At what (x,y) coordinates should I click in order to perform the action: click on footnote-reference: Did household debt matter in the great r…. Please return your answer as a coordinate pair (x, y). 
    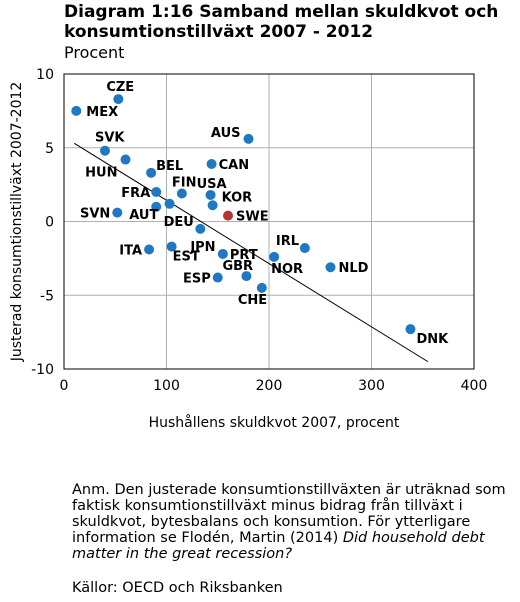
    Looking at the image, I should click on (278, 546).